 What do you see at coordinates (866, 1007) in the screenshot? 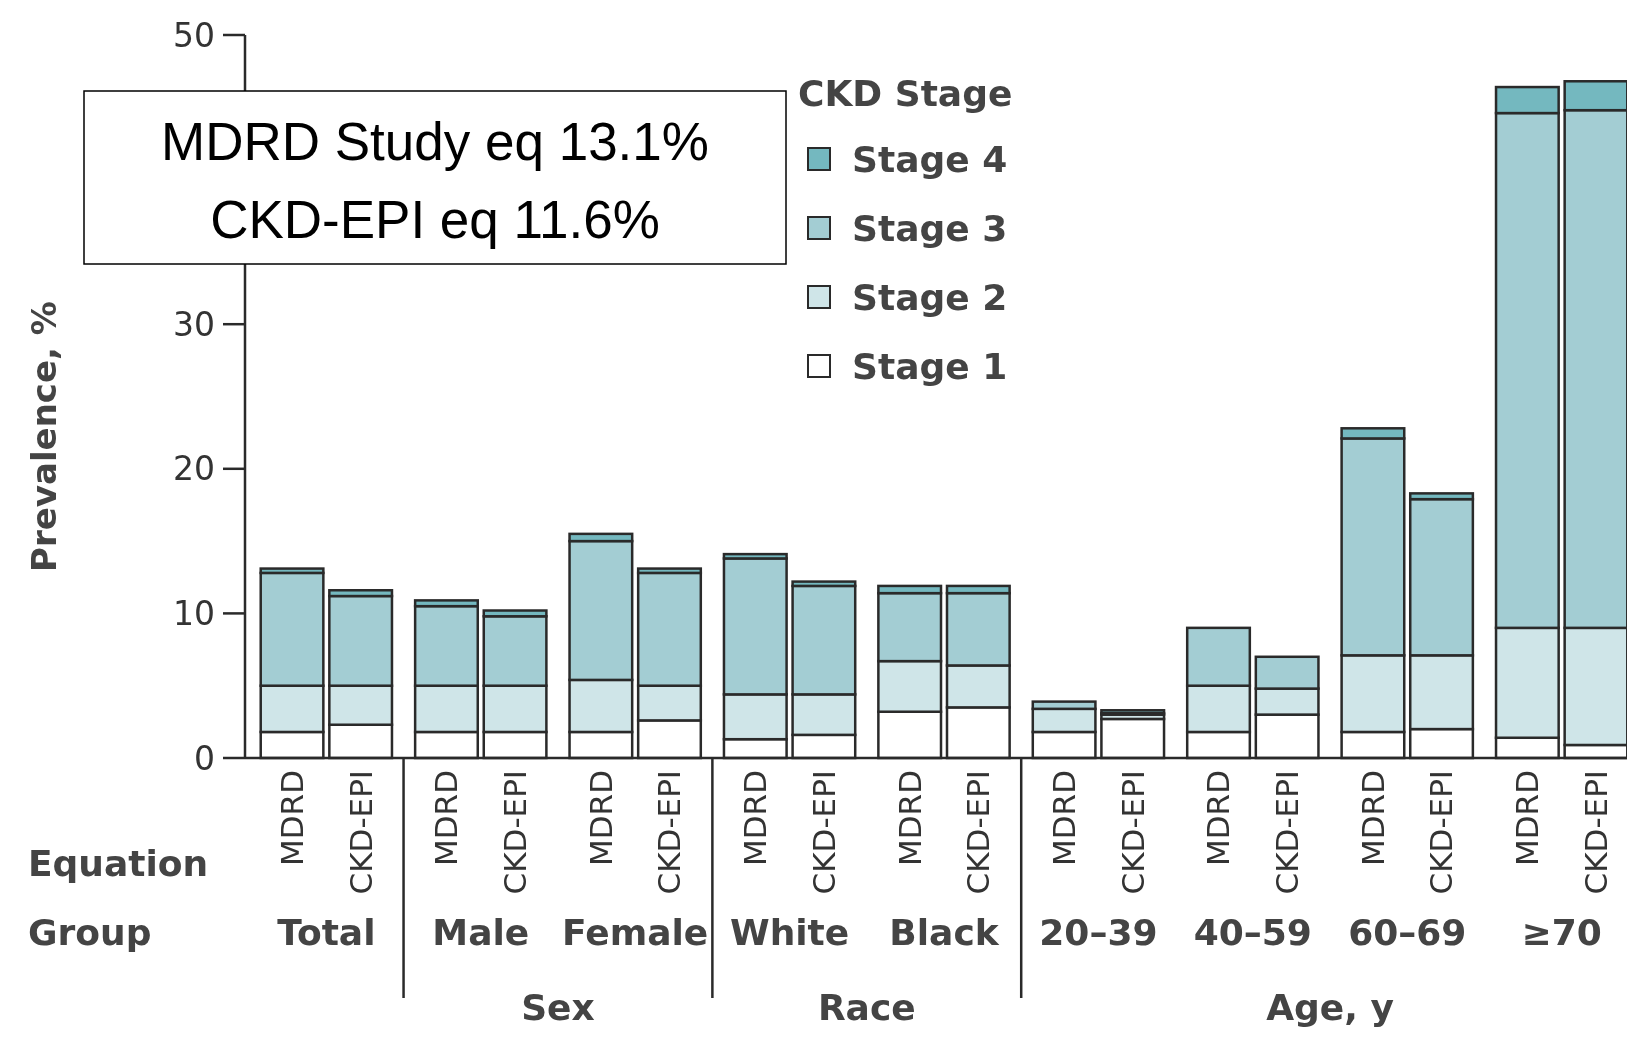
I see `text: Race` at bounding box center [866, 1007].